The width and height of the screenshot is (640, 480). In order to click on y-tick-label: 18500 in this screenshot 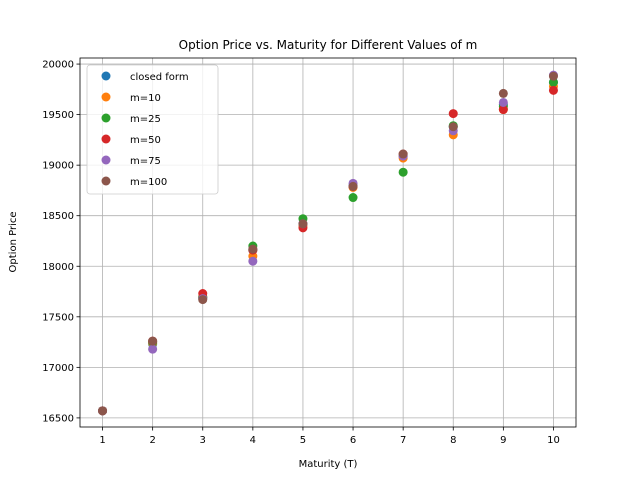, I will do `click(58, 216)`.